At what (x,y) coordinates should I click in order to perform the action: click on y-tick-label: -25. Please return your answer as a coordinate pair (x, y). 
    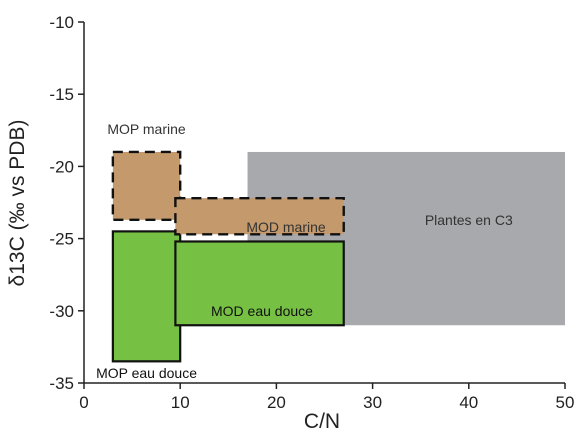
    Looking at the image, I should click on (61, 239).